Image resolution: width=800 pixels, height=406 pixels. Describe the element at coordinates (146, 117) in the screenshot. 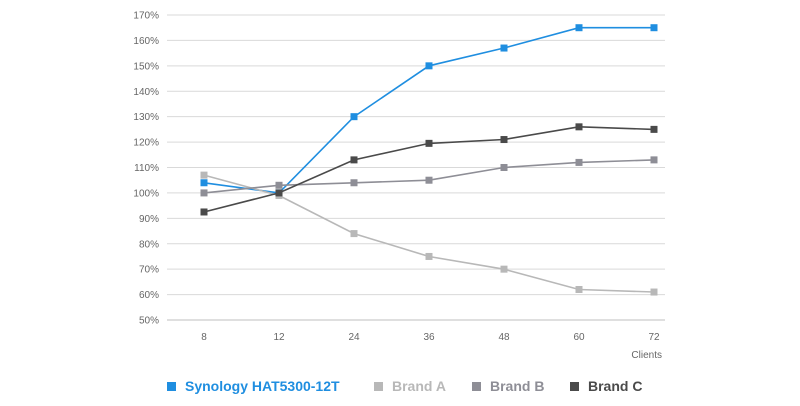

I see `y-tick-label: 130%` at that location.